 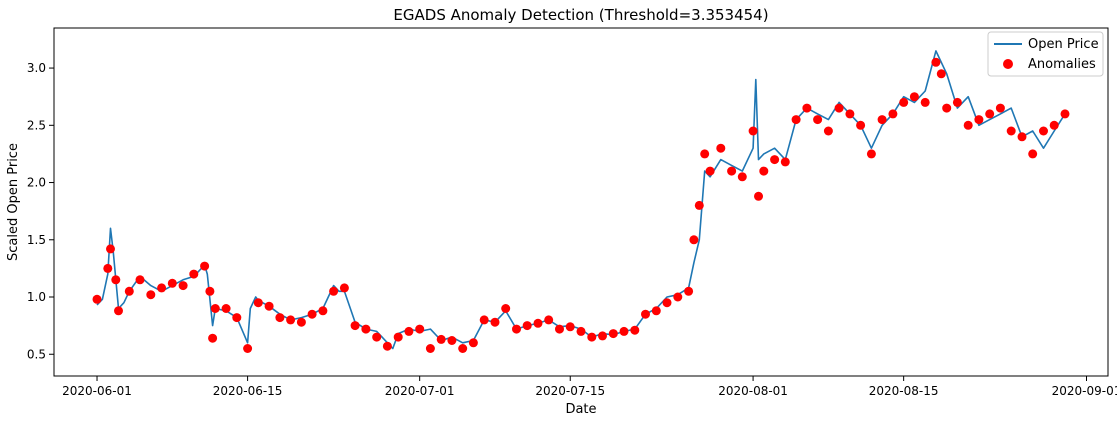 What do you see at coordinates (1063, 44) in the screenshot?
I see `legend-entry-open-price: Open Price` at bounding box center [1063, 44].